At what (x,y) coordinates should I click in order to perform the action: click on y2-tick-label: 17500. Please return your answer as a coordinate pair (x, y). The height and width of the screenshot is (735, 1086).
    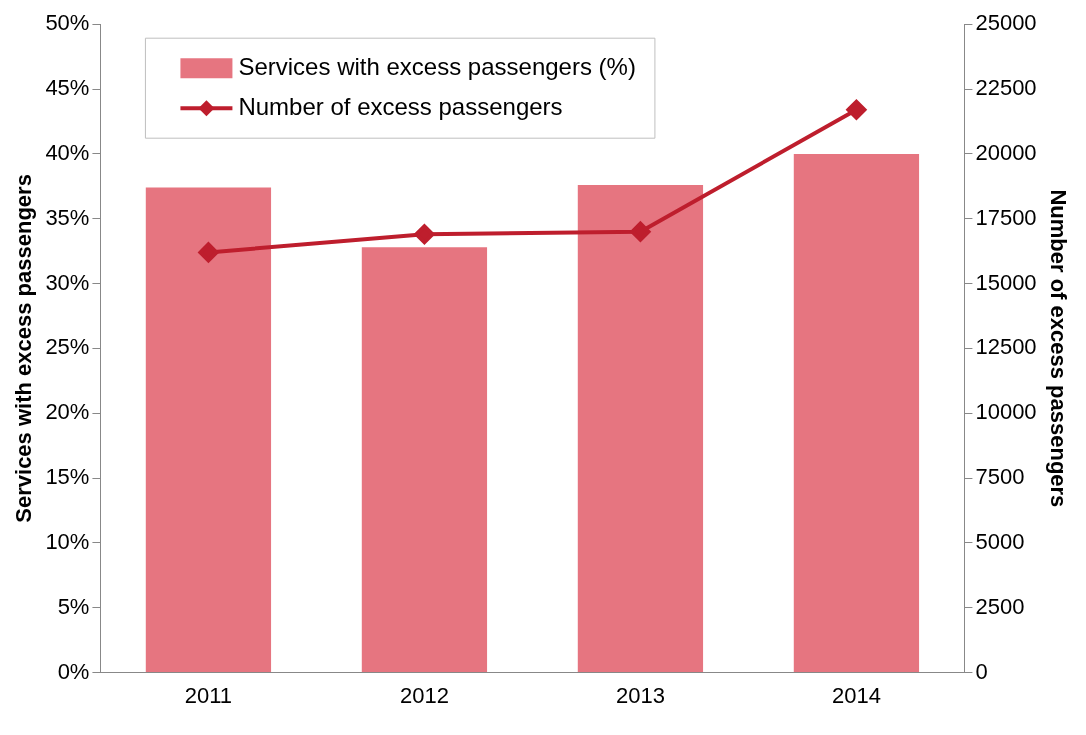
    Looking at the image, I should click on (1006, 217).